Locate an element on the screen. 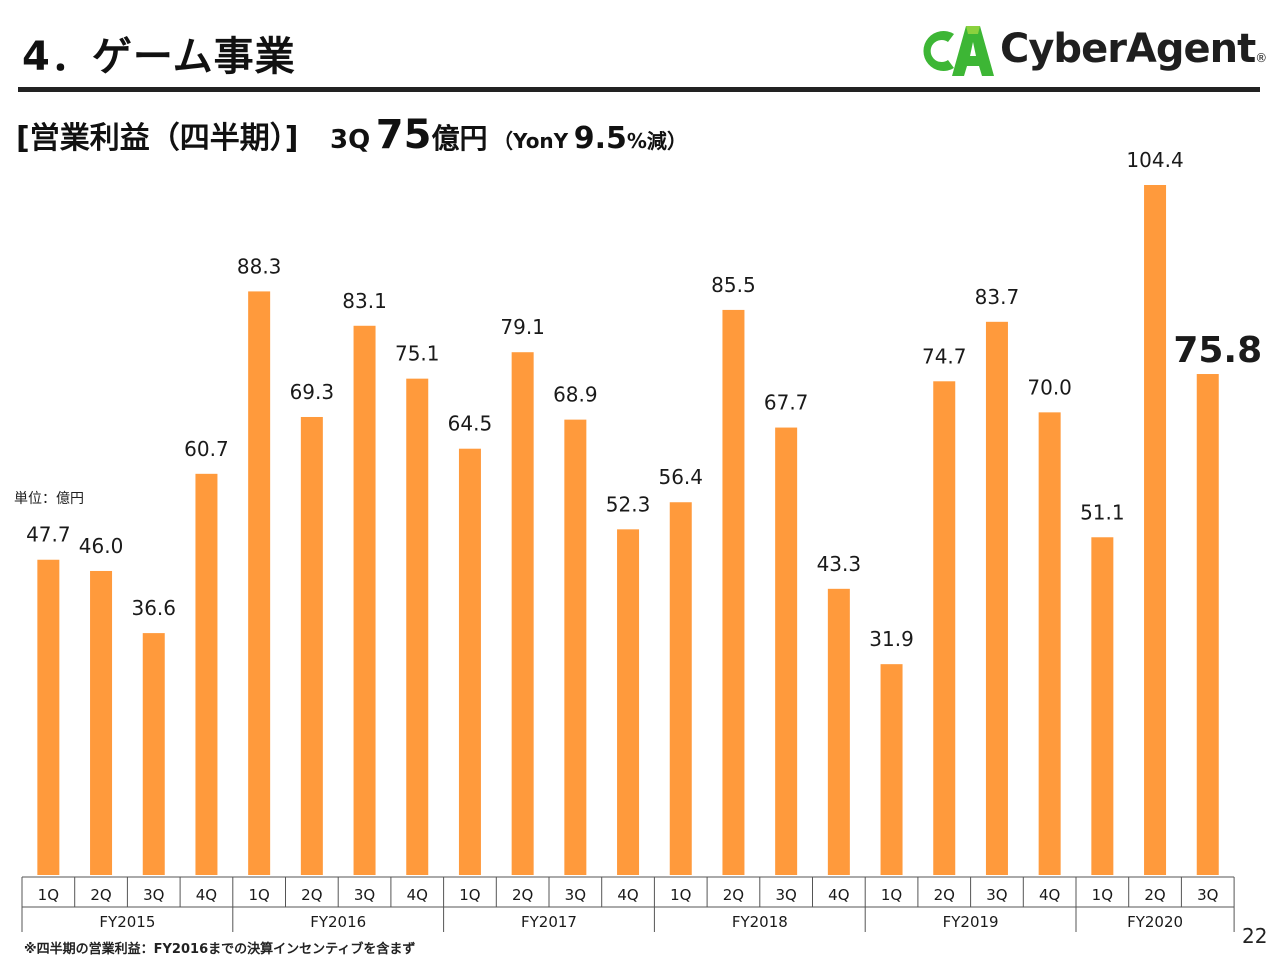 Image resolution: width=1280 pixels, height=957 pixels. bar-value-label: 56.4 is located at coordinates (680, 477).